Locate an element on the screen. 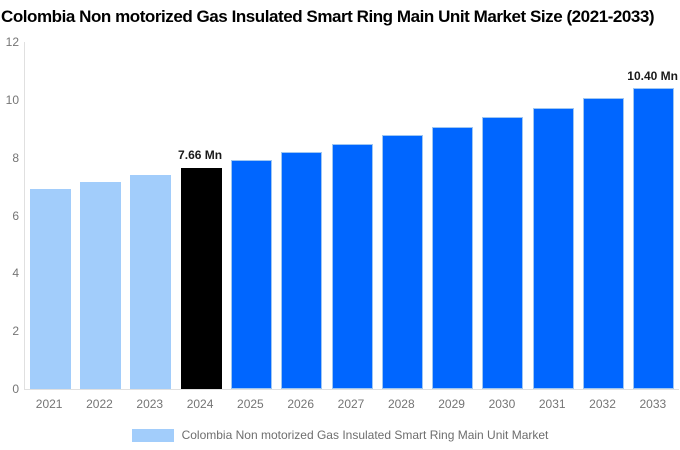 The height and width of the screenshot is (450, 680). x-axis-tick-label: 2031 is located at coordinates (552, 404).